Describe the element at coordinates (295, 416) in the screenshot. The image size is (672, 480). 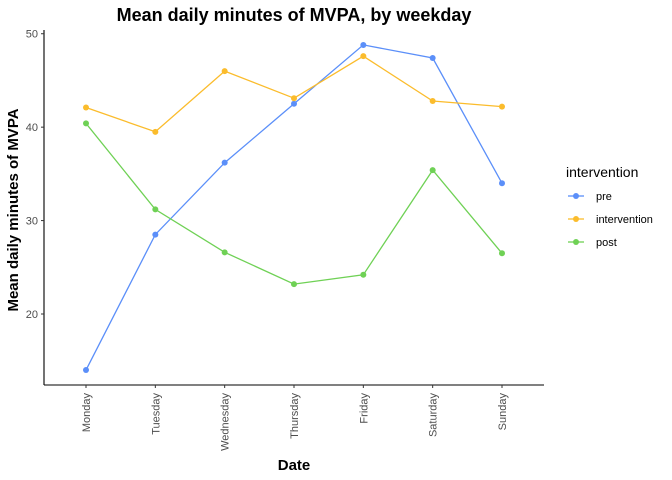
I see `x-tick-label: Thursday` at that location.